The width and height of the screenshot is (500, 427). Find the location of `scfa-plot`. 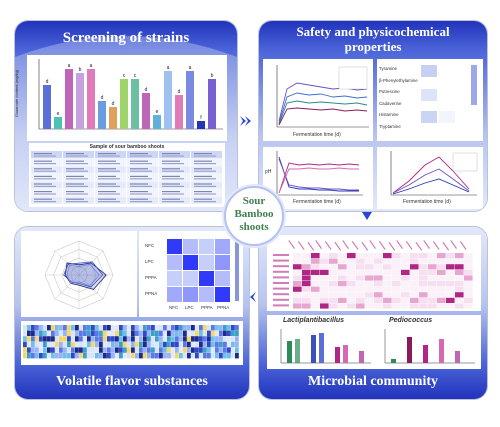

scfa-plot is located at coordinates (434, 173).